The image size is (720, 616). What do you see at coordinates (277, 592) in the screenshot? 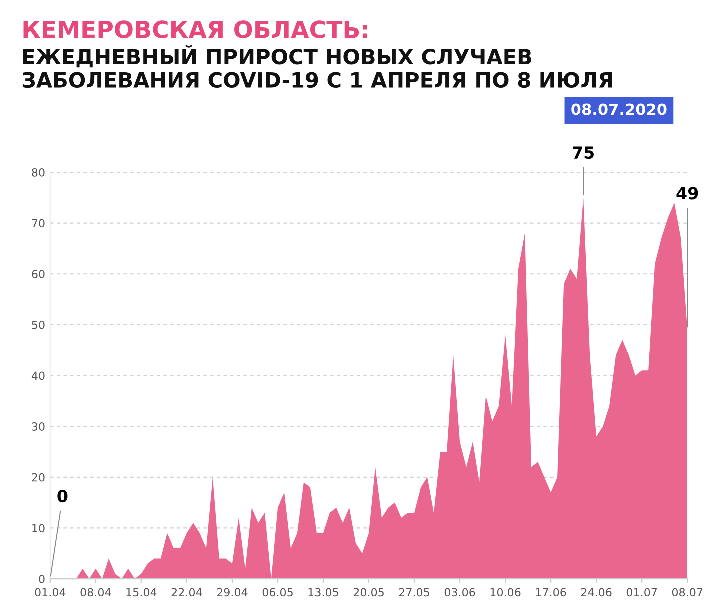
I see `x-tick-label: 06.05` at bounding box center [277, 592].